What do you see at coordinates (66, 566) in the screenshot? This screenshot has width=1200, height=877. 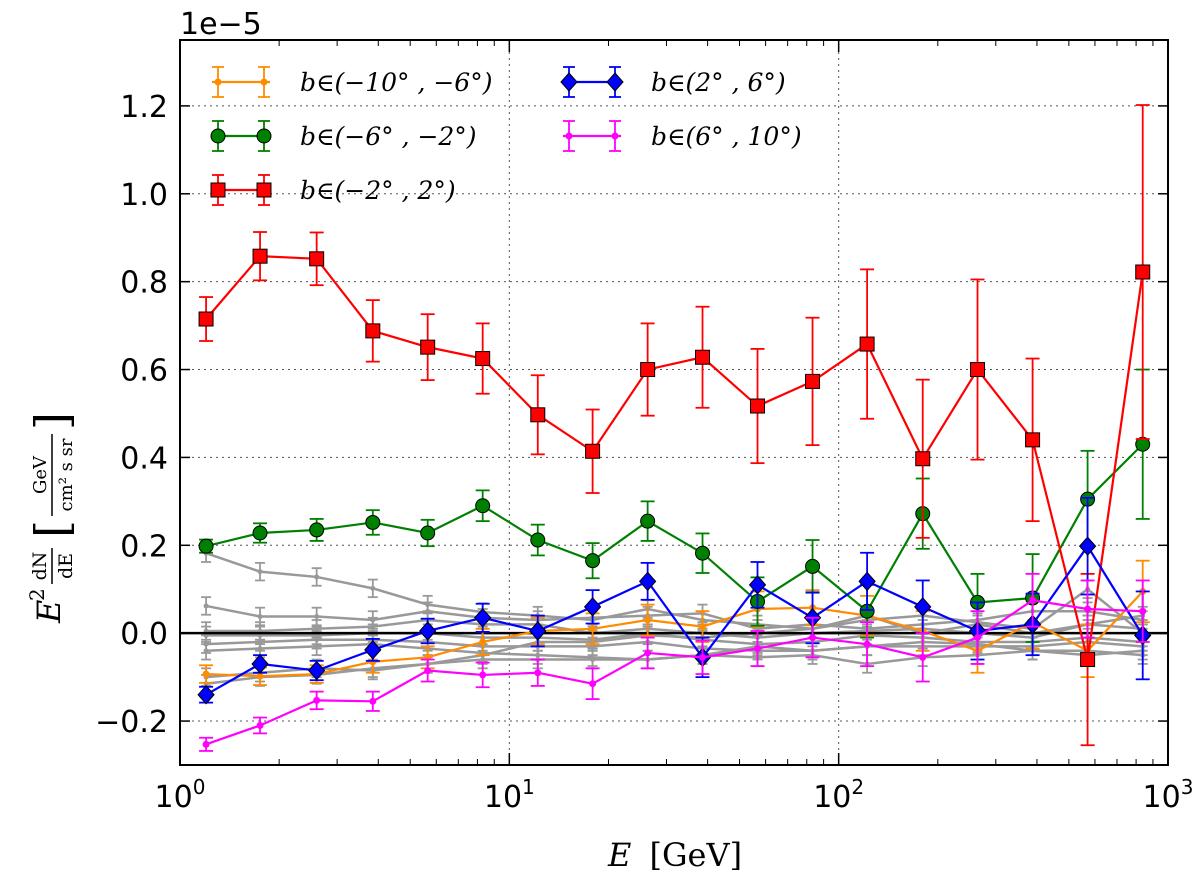 I see `y-label-denominator: dE` at bounding box center [66, 566].